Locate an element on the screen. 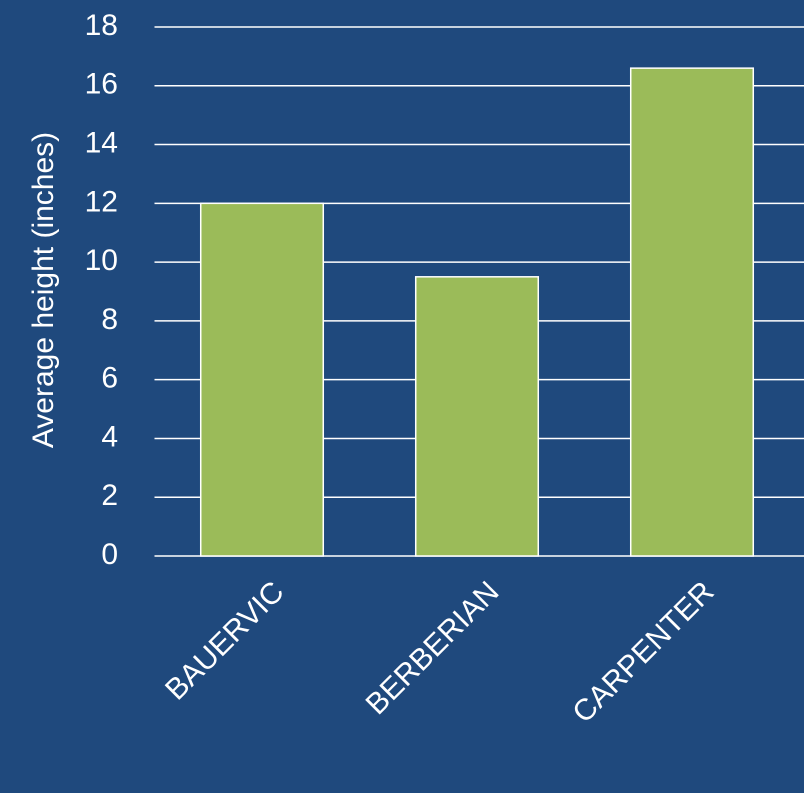 Image resolution: width=804 pixels, height=793 pixels. y-tick-label: 10 is located at coordinates (101, 260).